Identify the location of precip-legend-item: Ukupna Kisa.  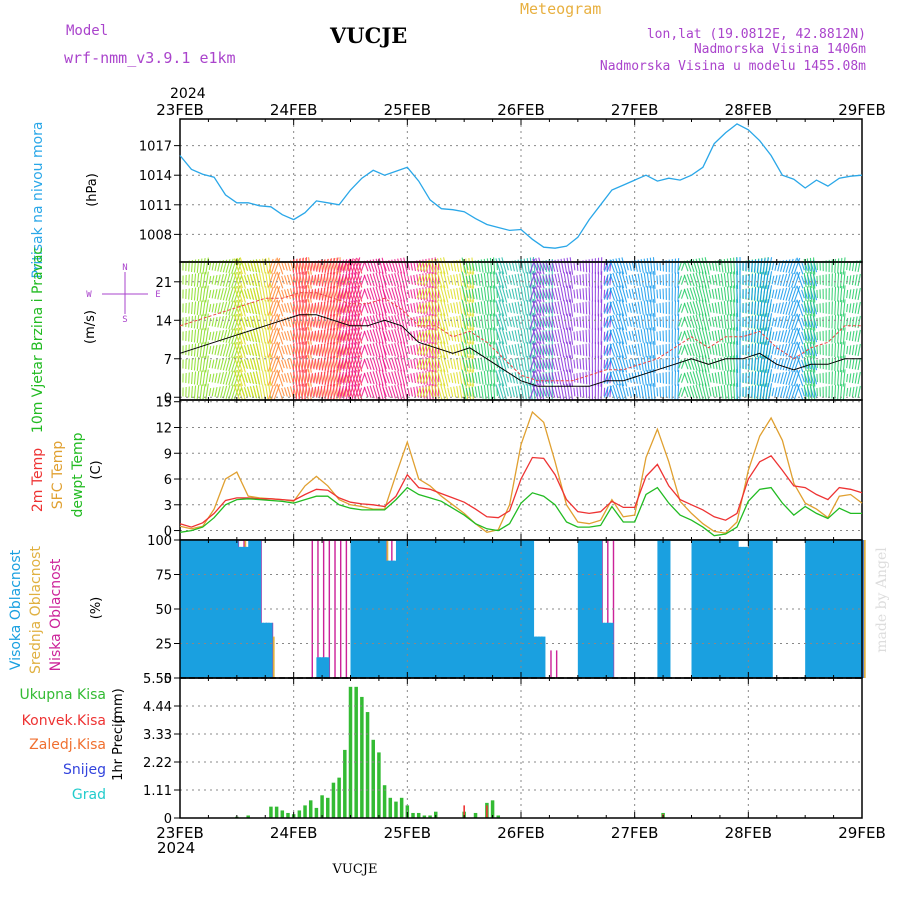
(62, 695).